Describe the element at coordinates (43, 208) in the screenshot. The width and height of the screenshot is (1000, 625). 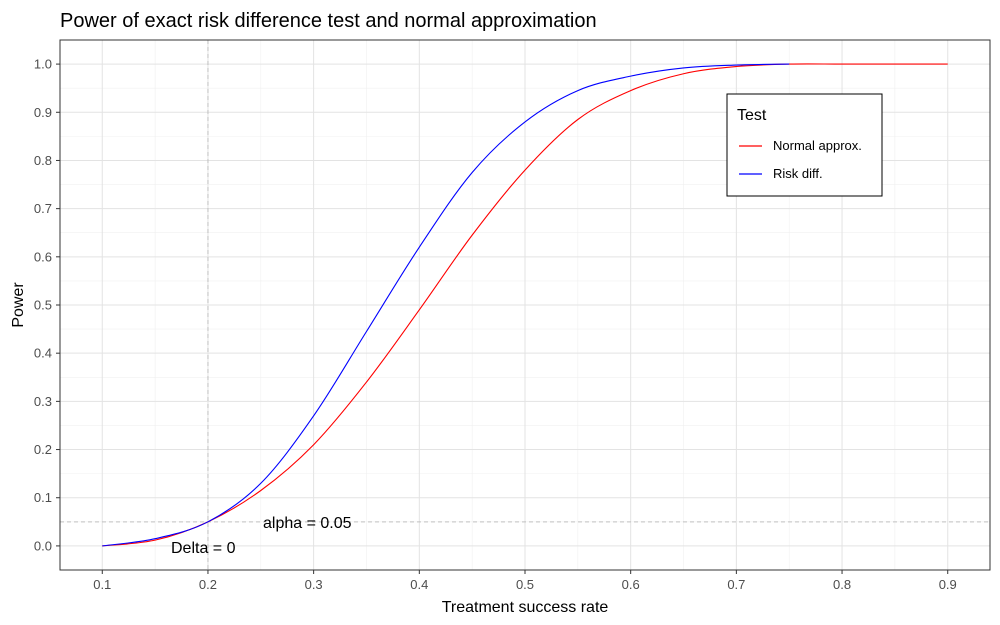
I see `y-tick-label: 0.7` at that location.